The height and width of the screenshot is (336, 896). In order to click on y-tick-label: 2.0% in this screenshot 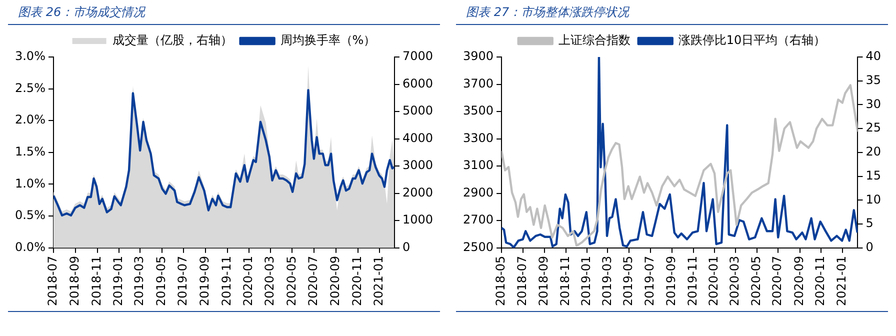, I will do `click(30, 119)`.